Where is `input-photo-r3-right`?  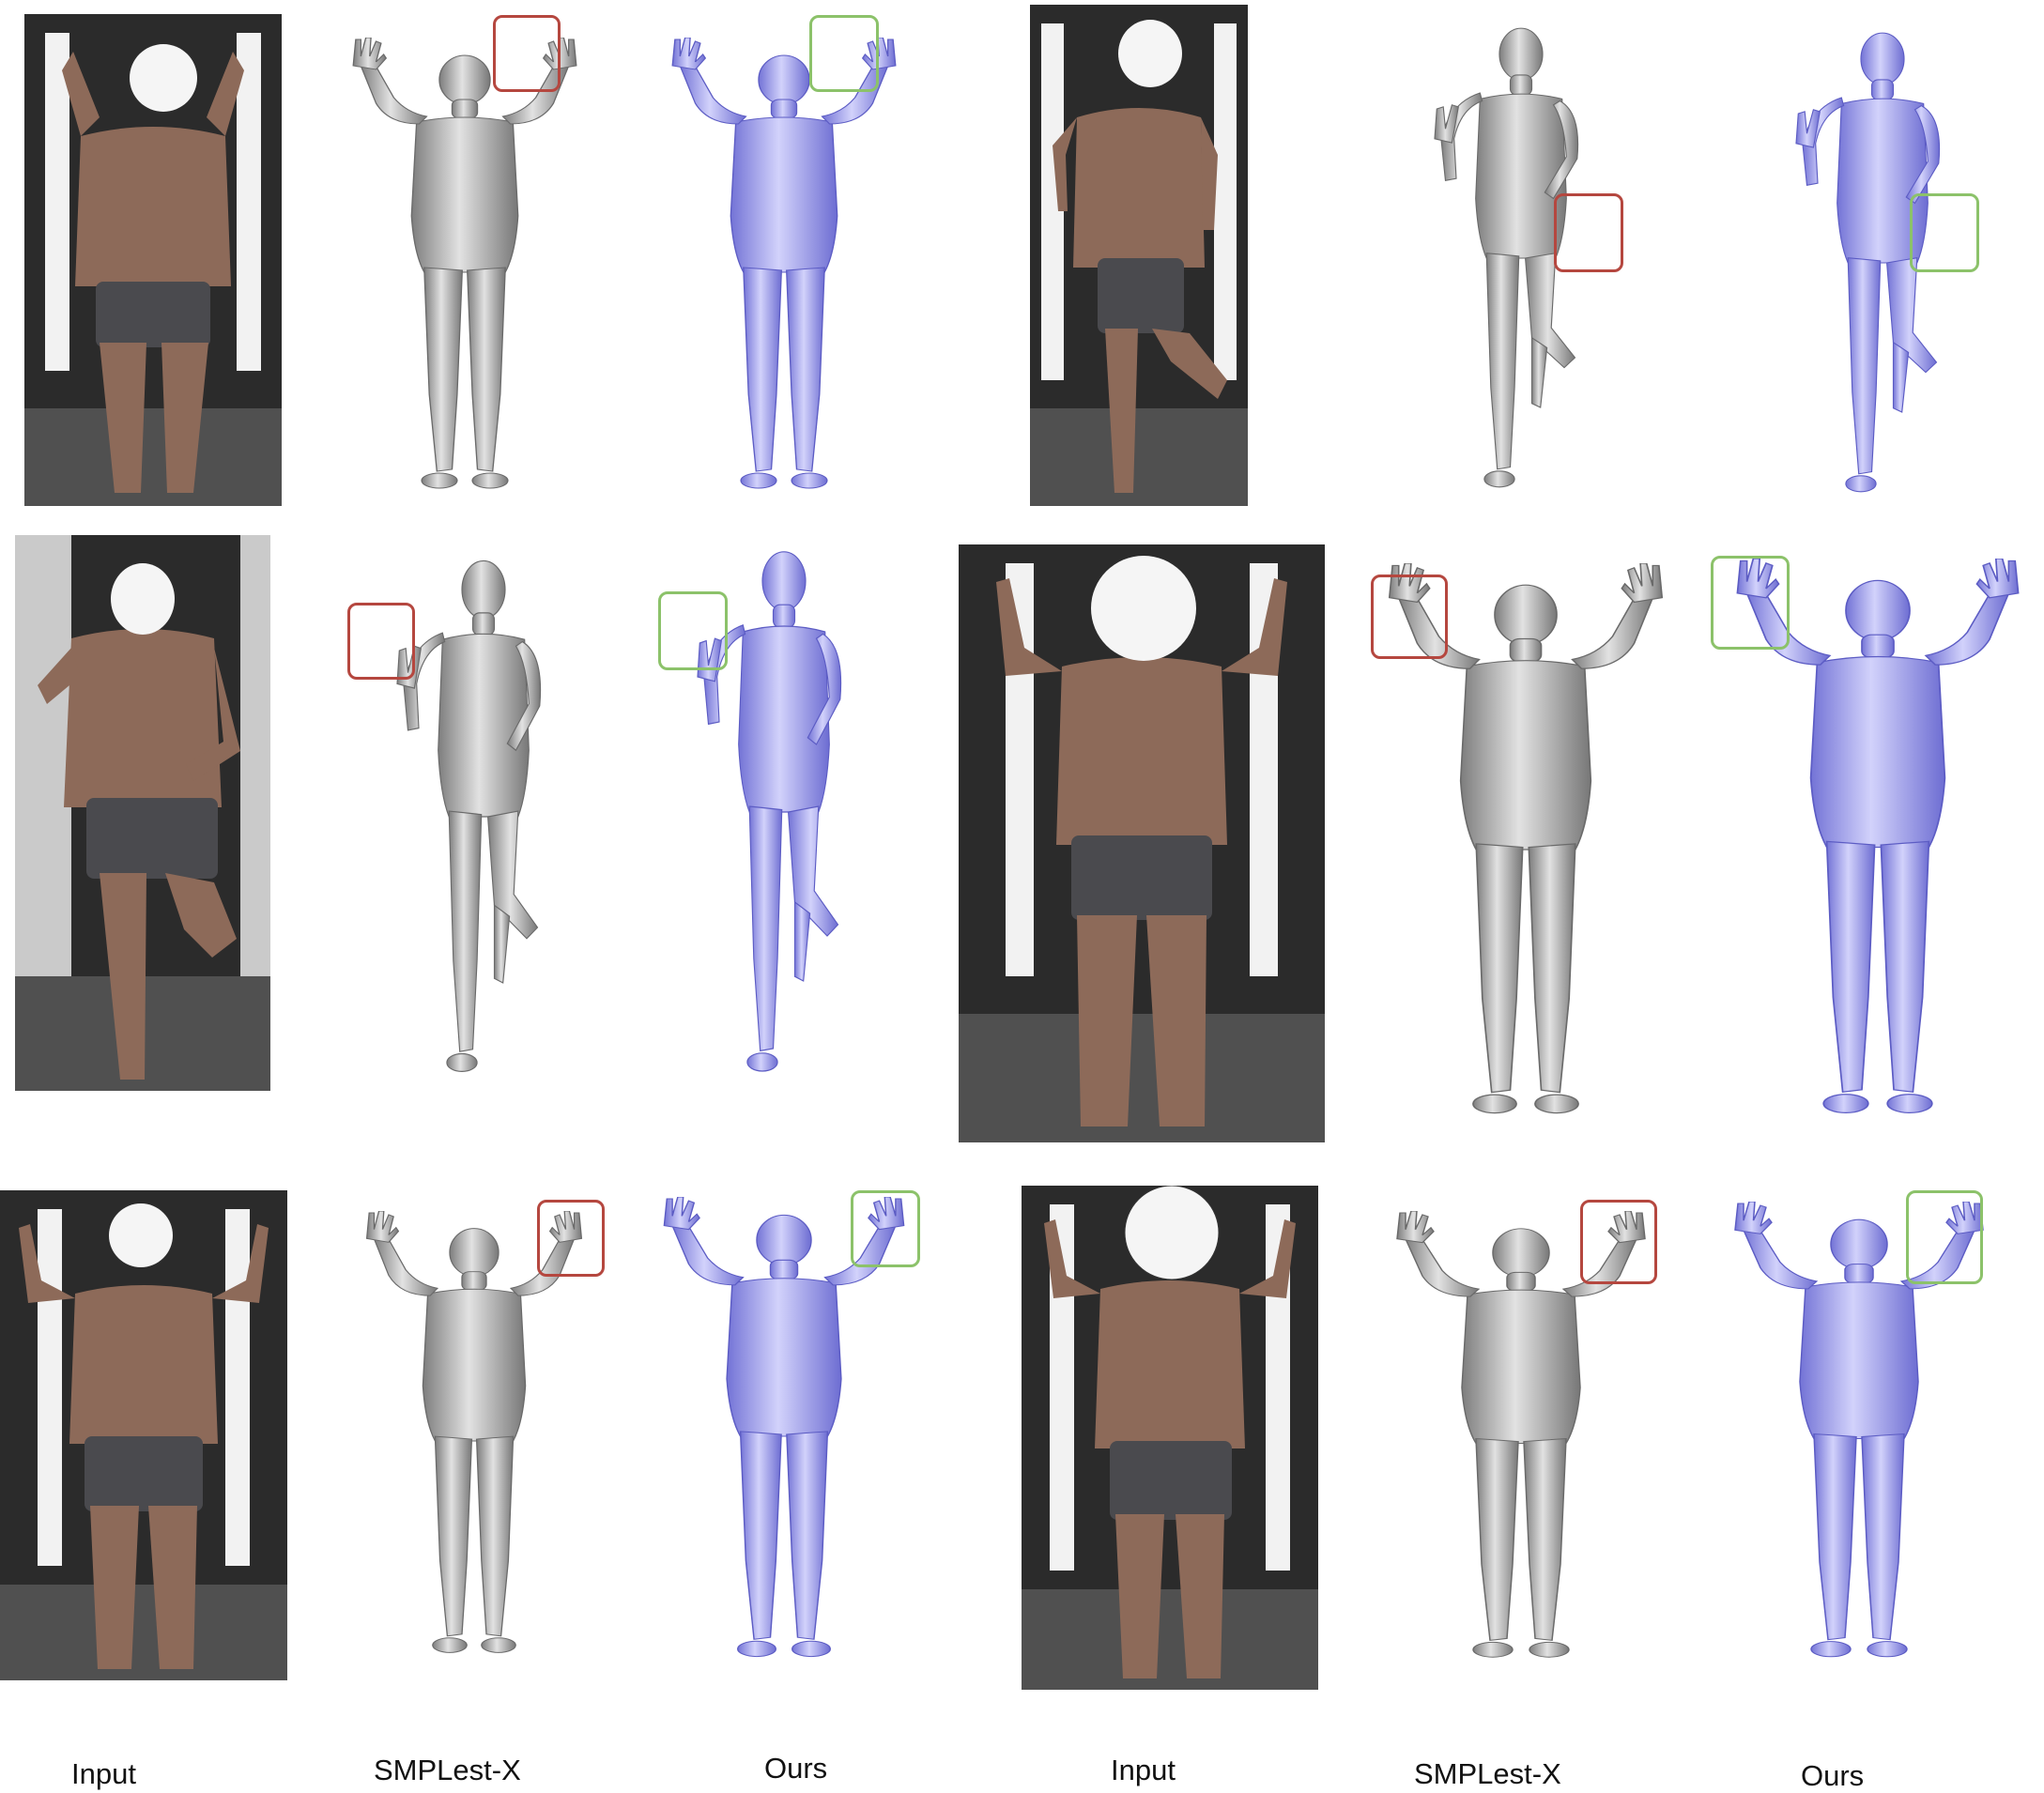
input-photo-r3-right is located at coordinates (1170, 1438).